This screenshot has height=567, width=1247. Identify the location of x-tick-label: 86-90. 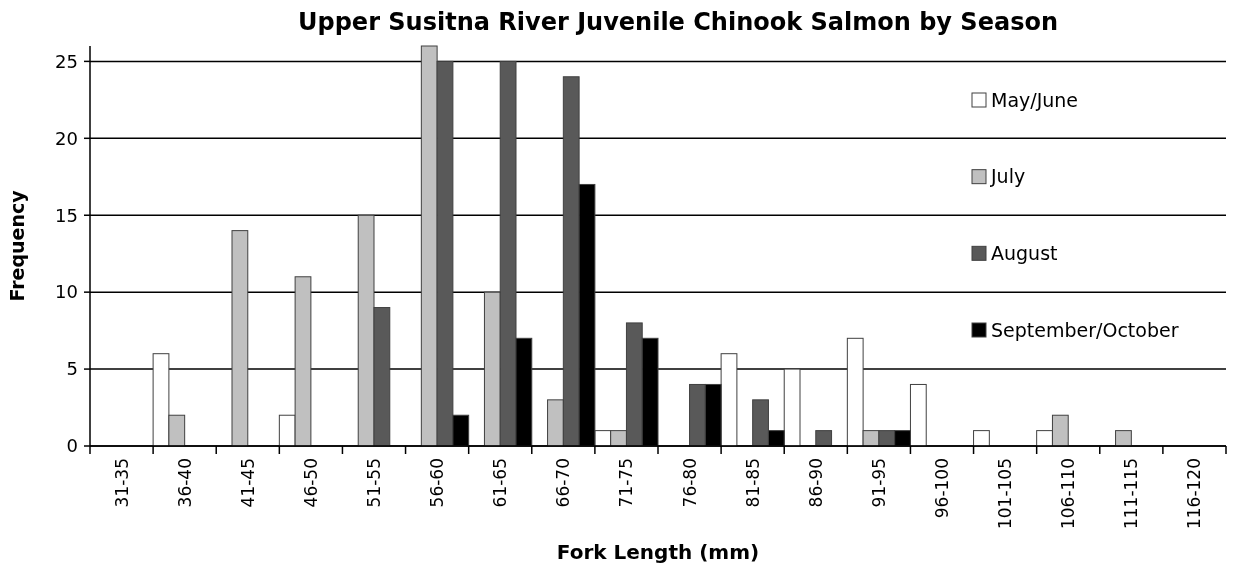
(815, 483).